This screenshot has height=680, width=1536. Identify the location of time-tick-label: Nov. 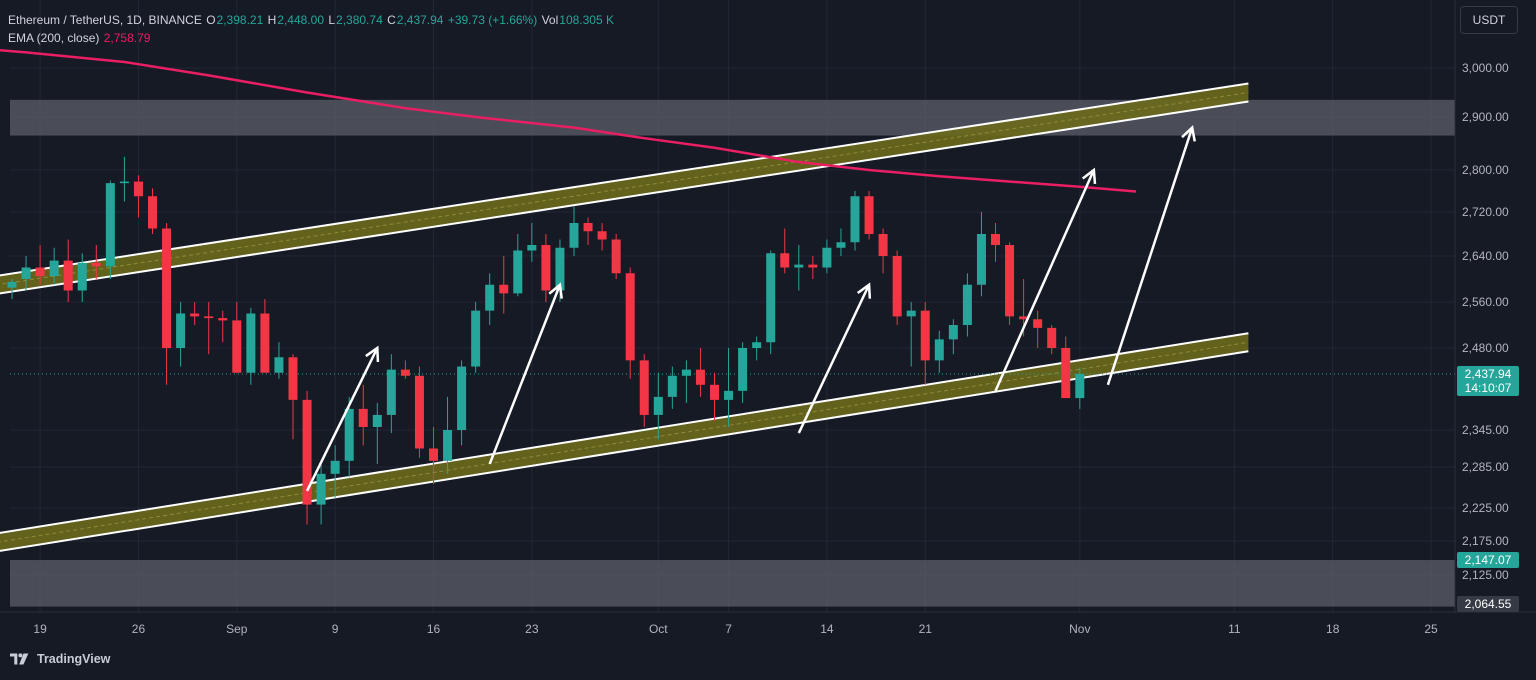
(1079, 629).